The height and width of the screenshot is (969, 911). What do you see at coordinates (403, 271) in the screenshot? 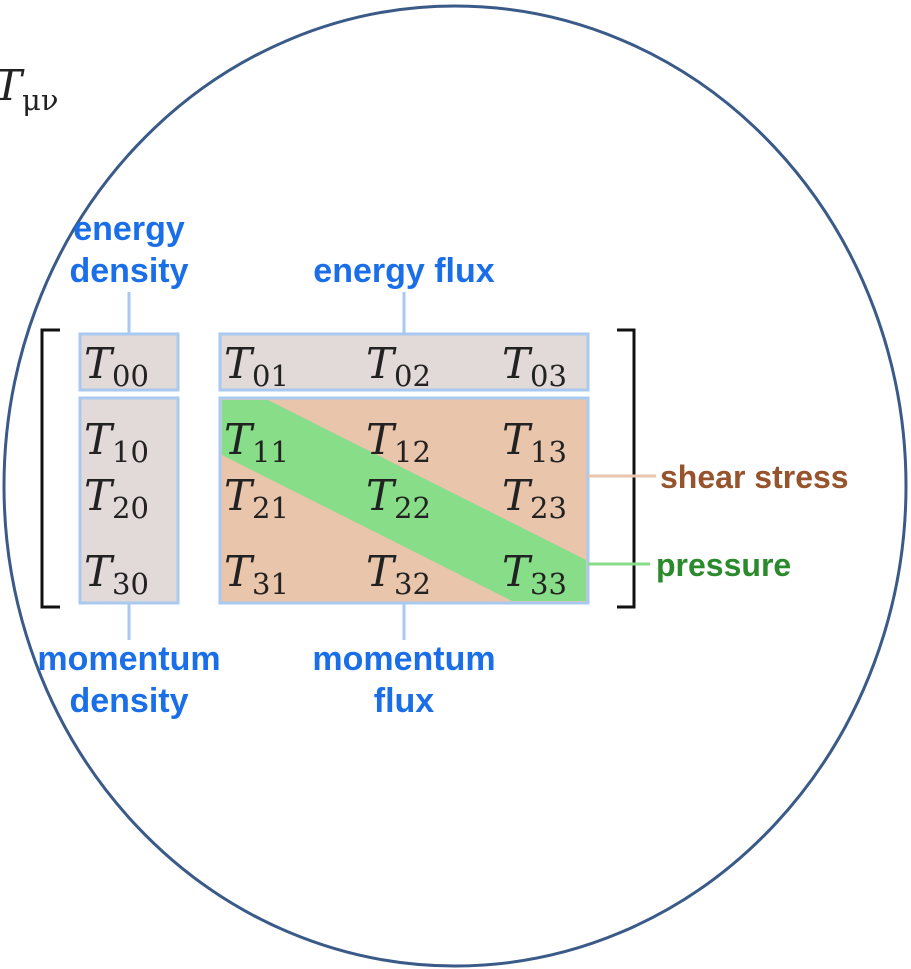
I see `label: energy flux` at bounding box center [403, 271].